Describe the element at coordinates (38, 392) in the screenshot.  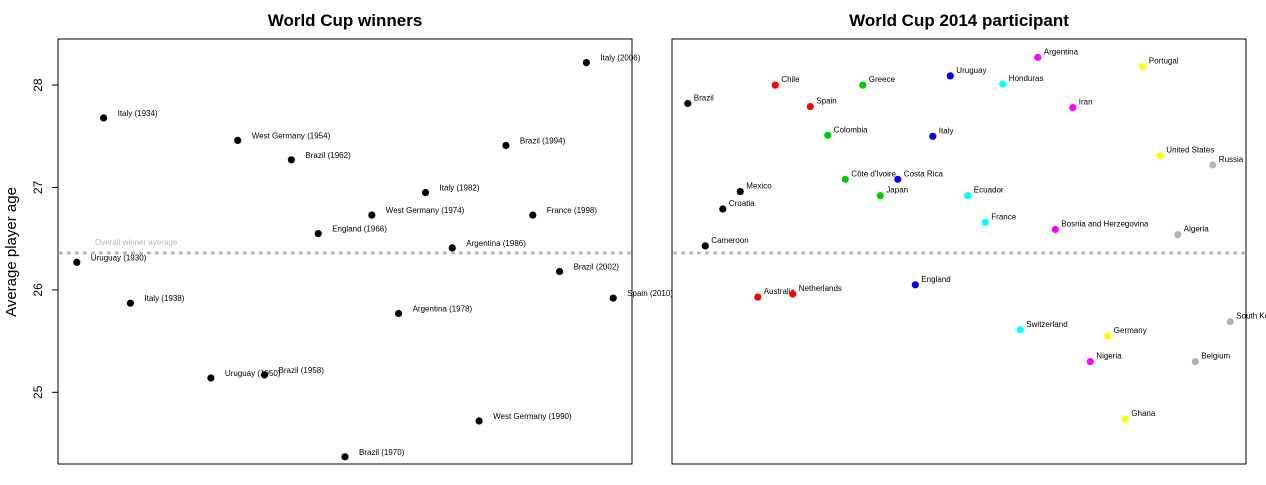
I see `y-tick-label: 25` at that location.